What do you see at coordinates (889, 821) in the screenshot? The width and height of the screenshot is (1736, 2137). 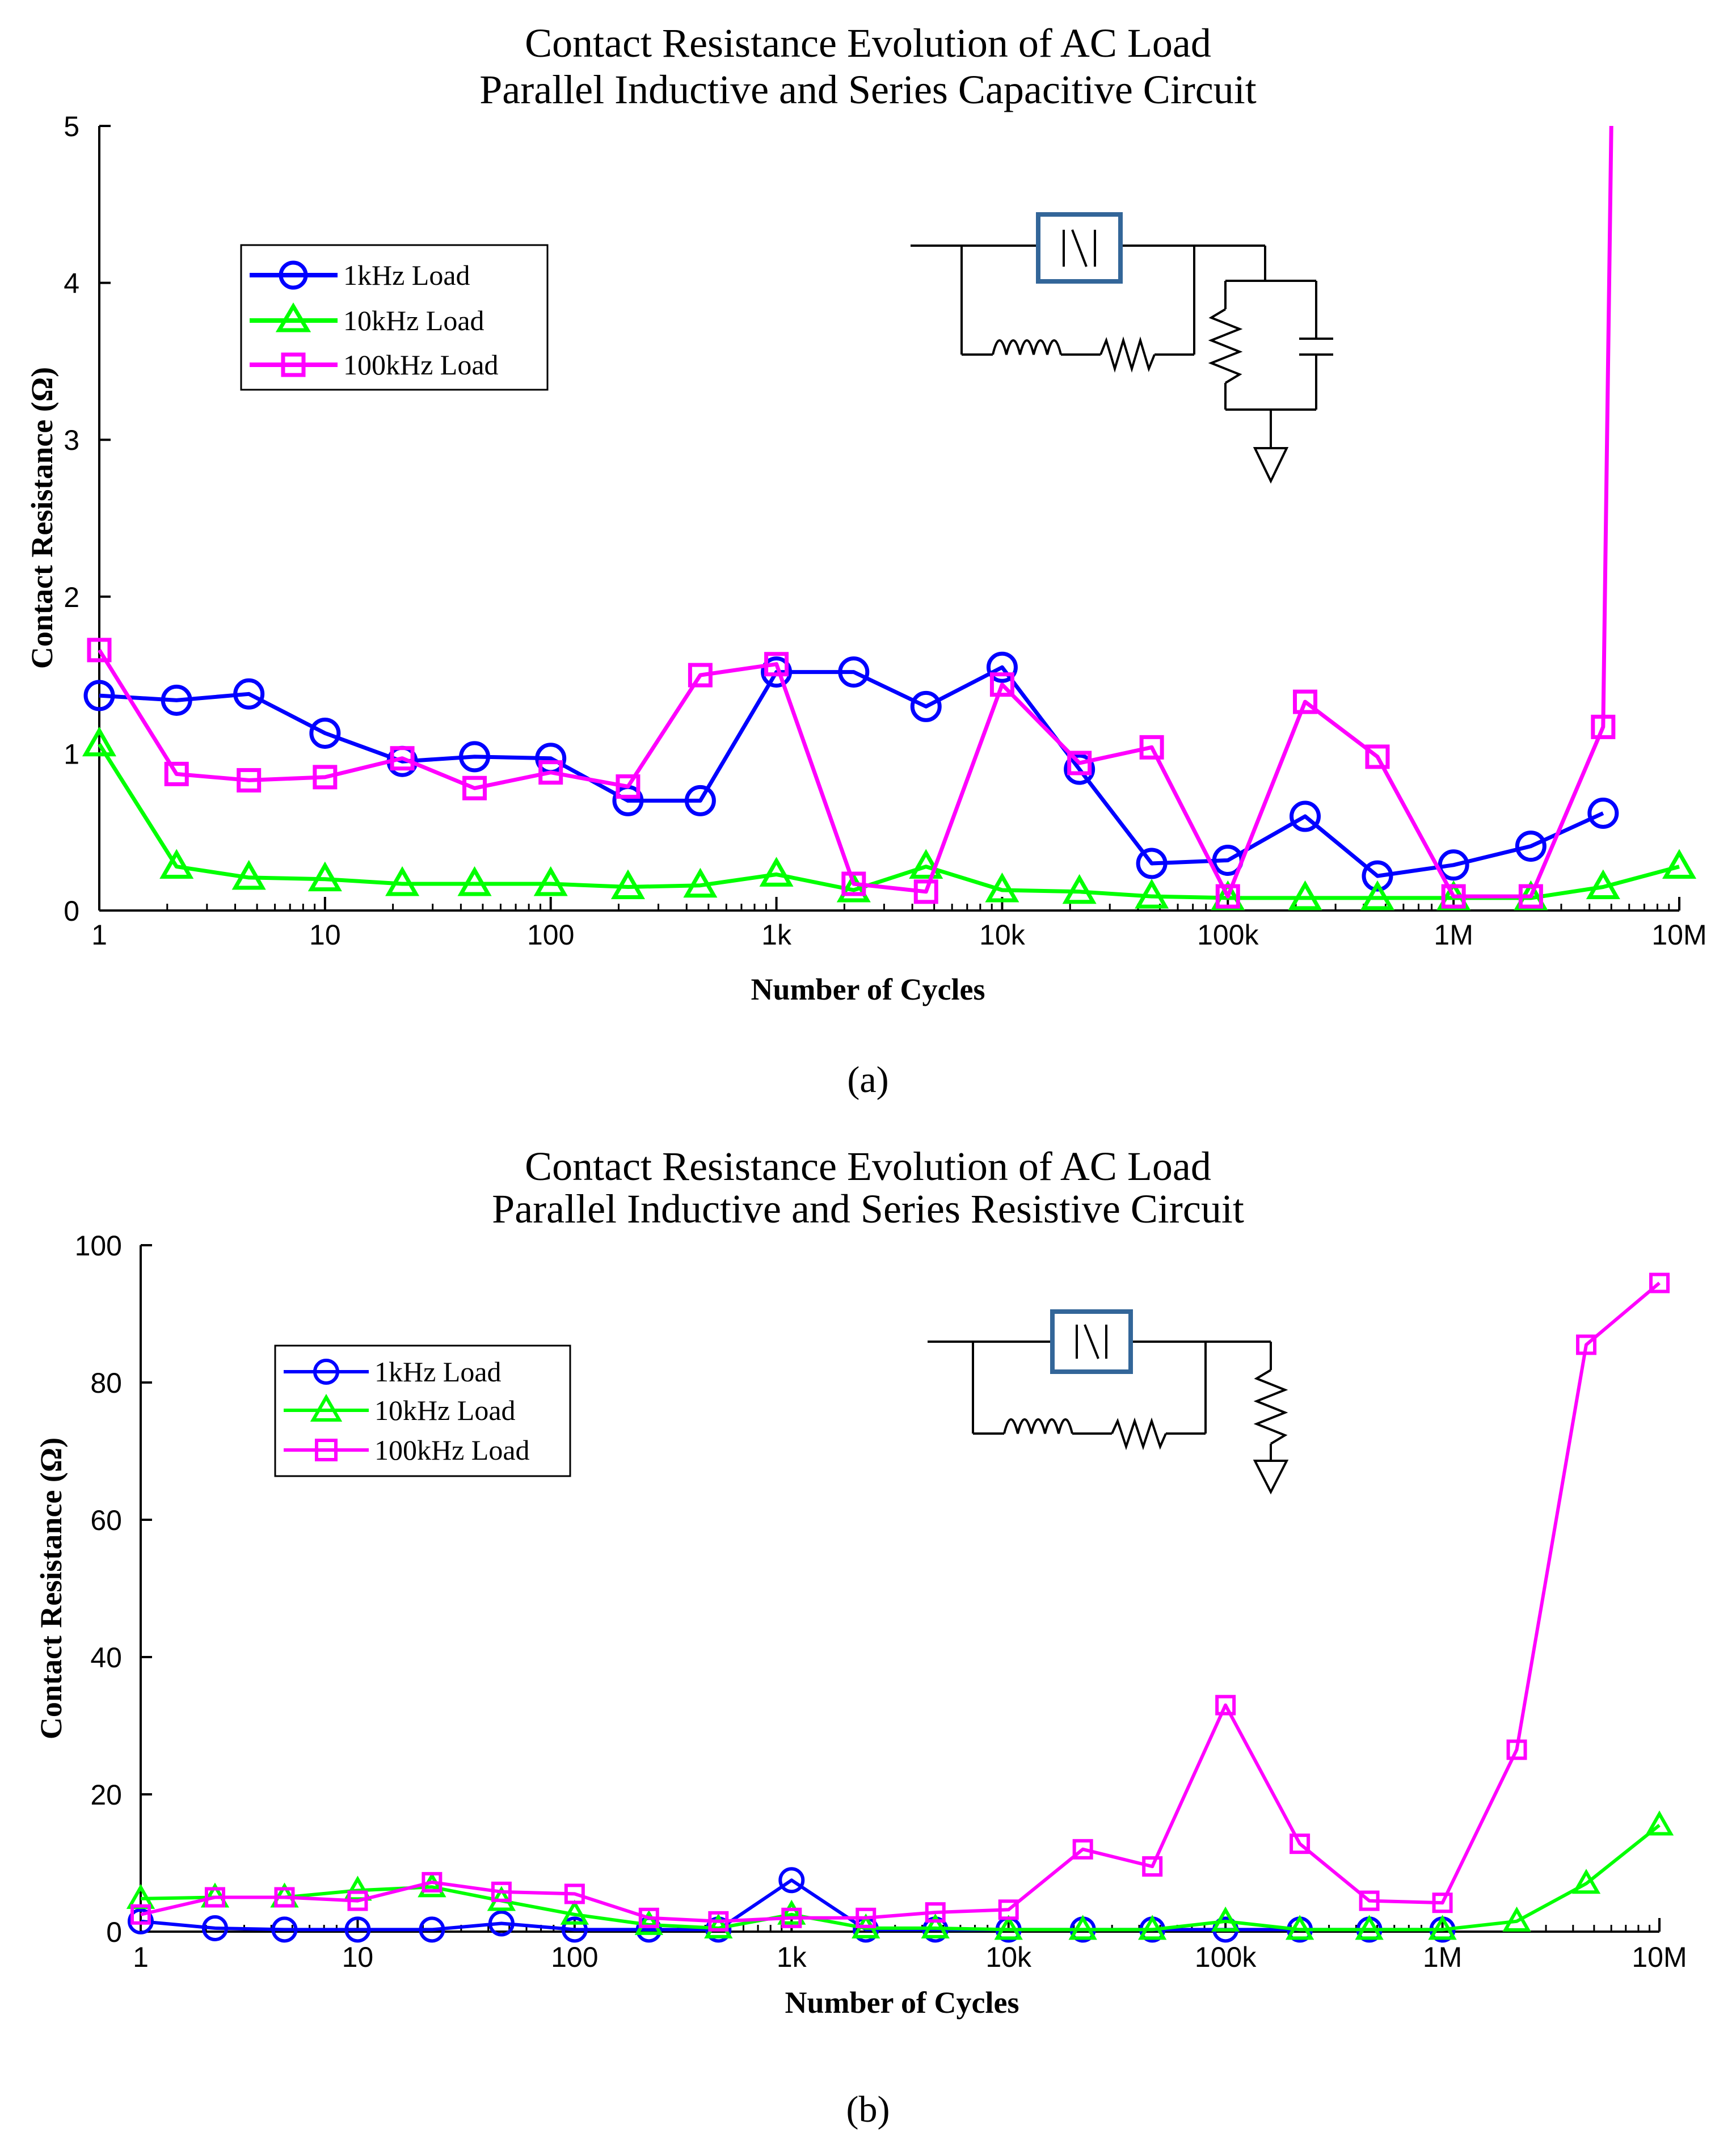 I see `panel-a-series-line-10khz-load` at bounding box center [889, 821].